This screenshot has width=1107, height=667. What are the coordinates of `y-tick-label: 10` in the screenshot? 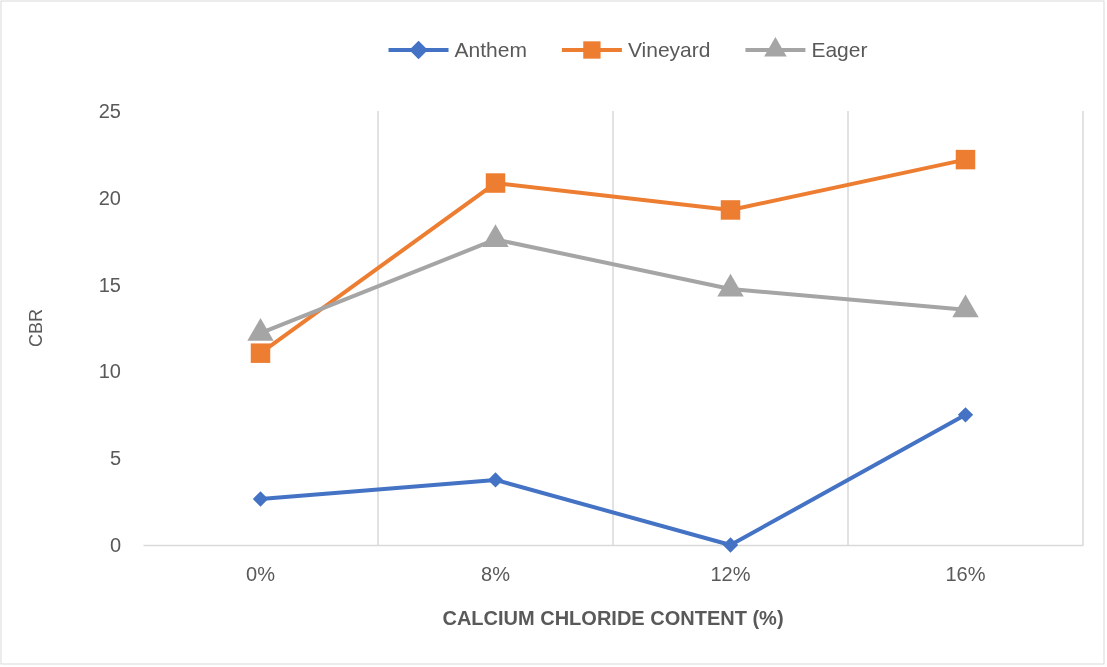 It's located at (109, 371).